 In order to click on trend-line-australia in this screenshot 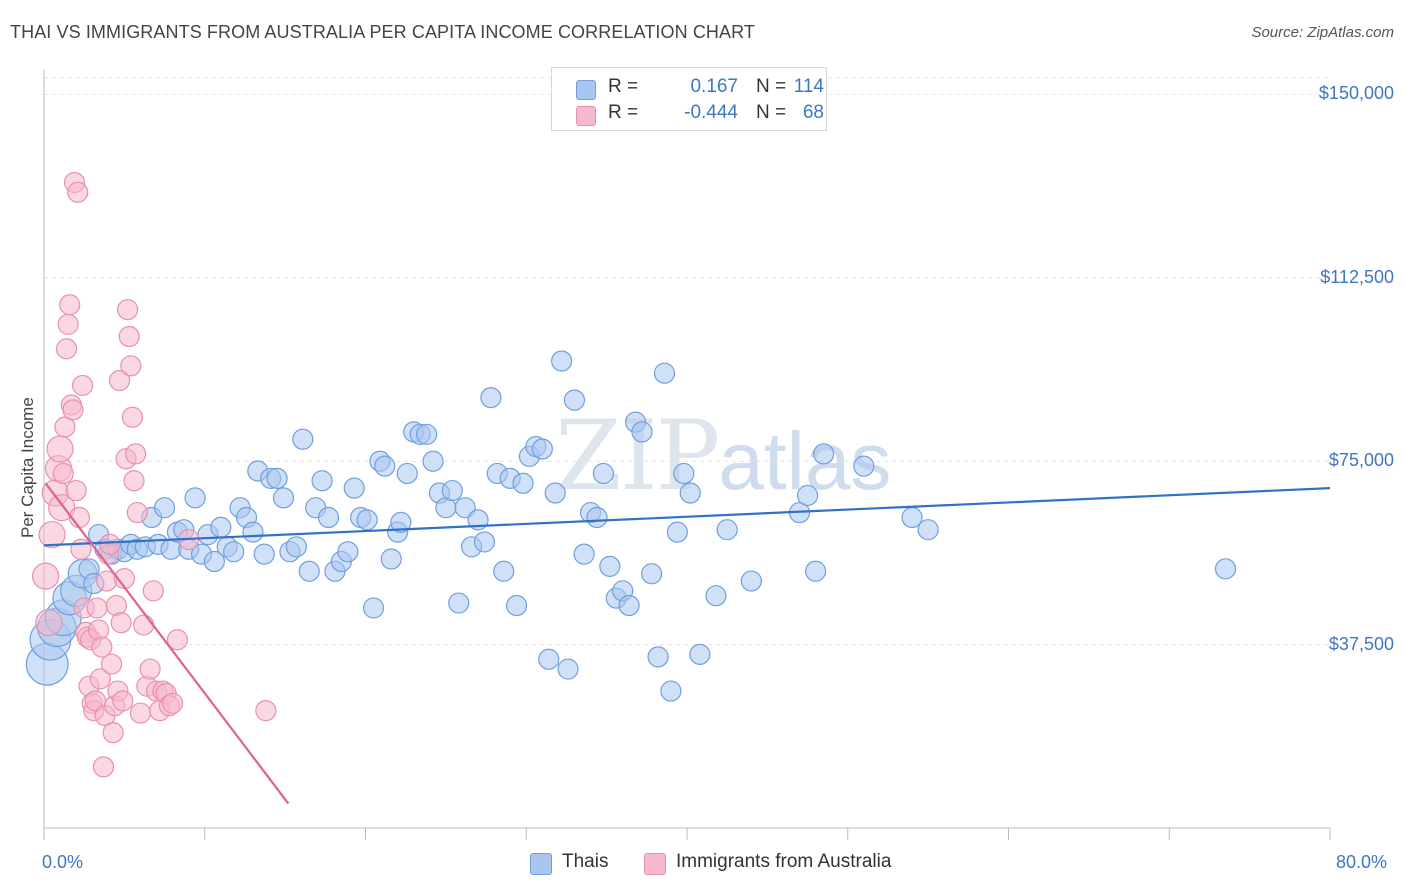, I will do `click(167, 643)`.